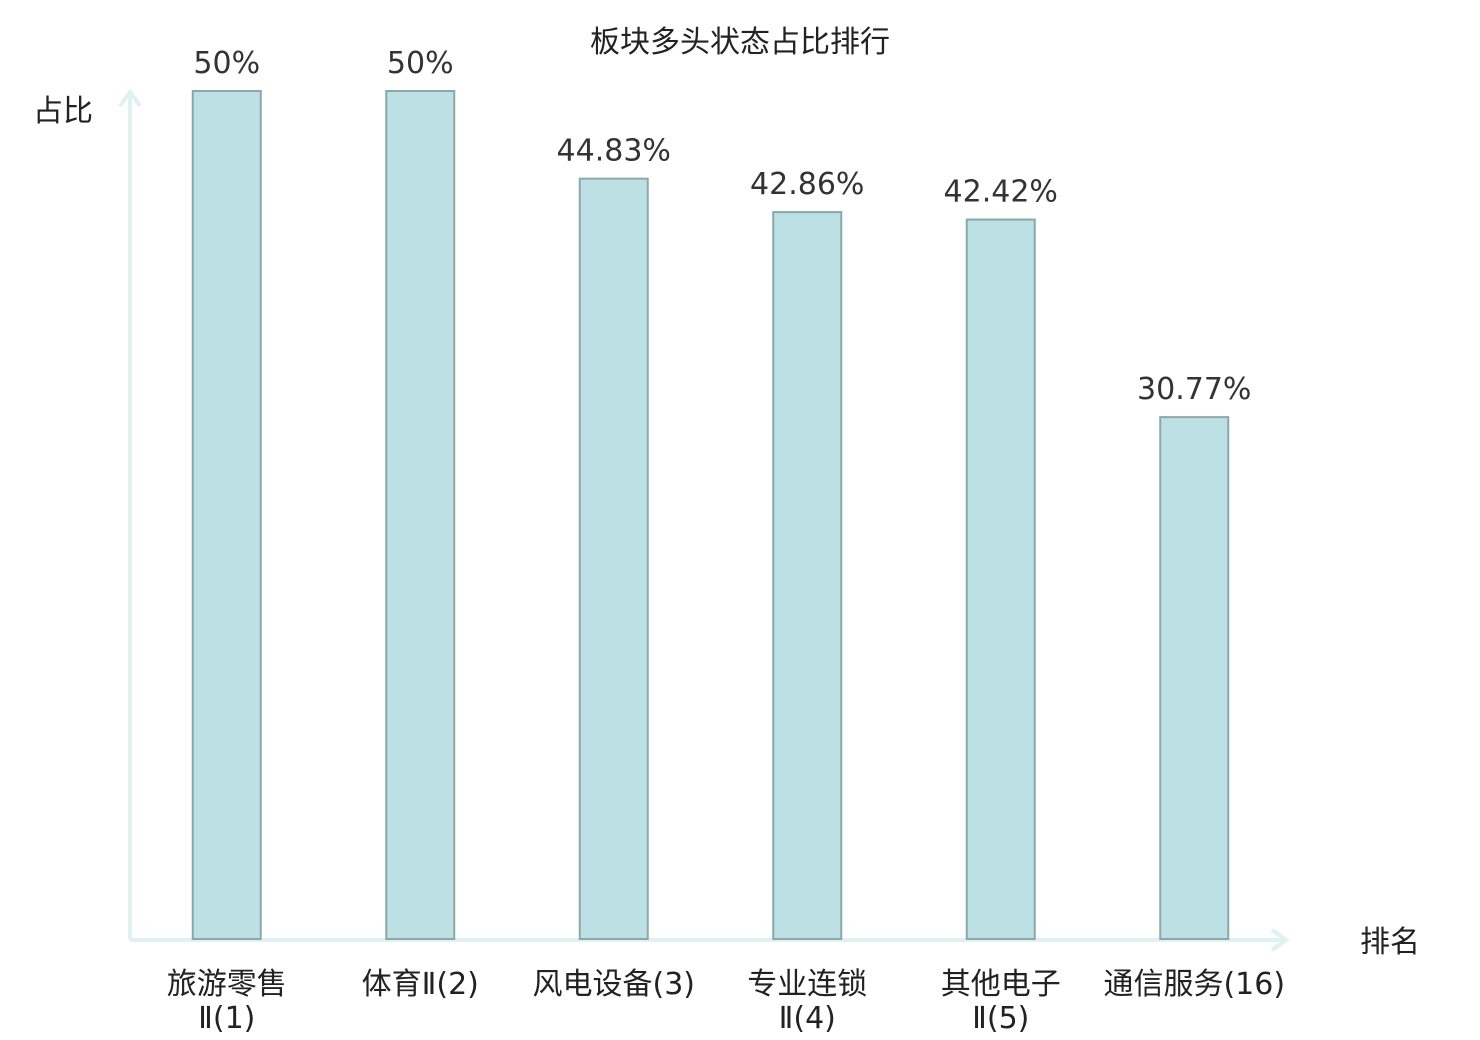 The width and height of the screenshot is (1480, 1040). I want to click on value-label-6: 30.77%, so click(1194, 389).